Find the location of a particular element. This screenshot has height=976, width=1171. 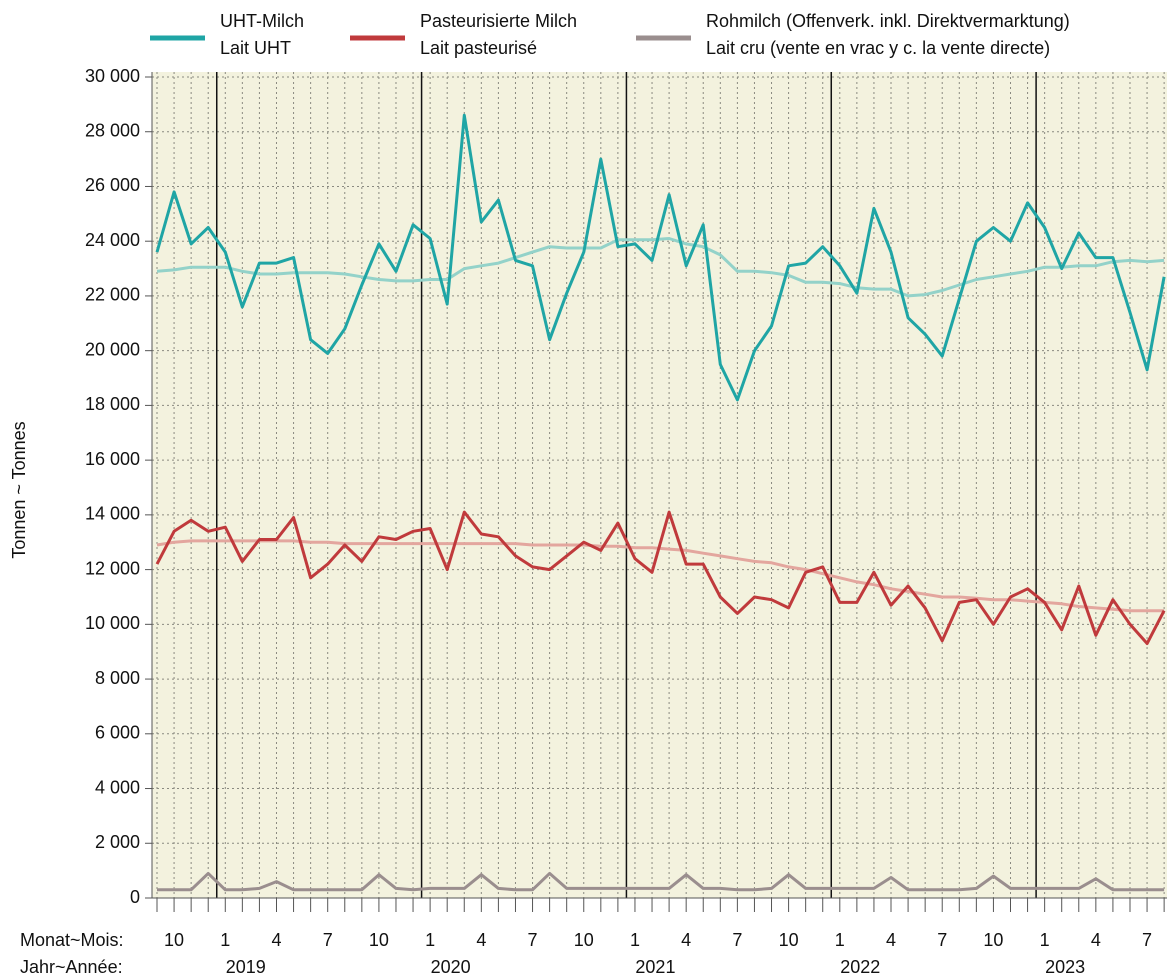

month-row-label: Monat~Mois: is located at coordinates (72, 940).